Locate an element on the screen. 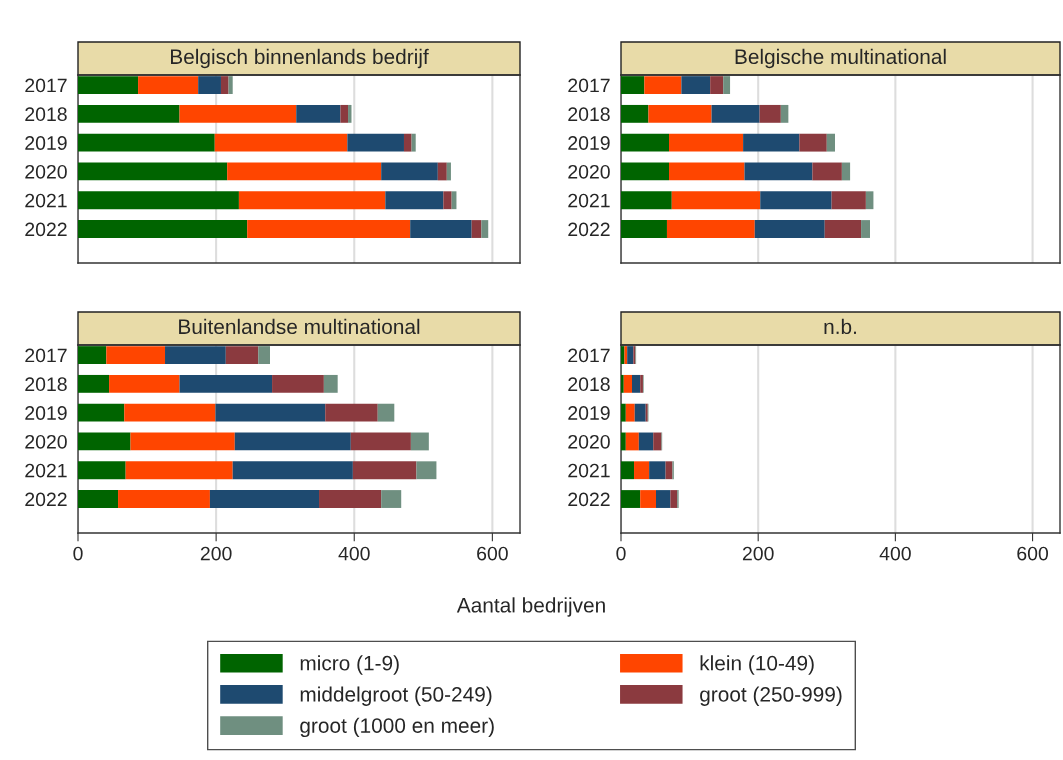 The image size is (1063, 760). chart-title: Buitenlandse multinational is located at coordinates (299, 326).